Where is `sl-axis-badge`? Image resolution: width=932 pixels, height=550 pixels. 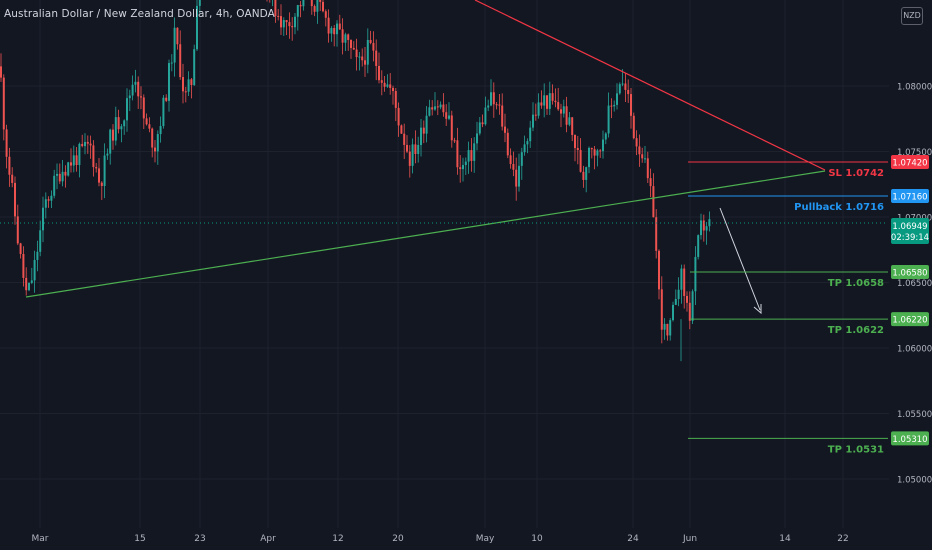 sl-axis-badge is located at coordinates (910, 161).